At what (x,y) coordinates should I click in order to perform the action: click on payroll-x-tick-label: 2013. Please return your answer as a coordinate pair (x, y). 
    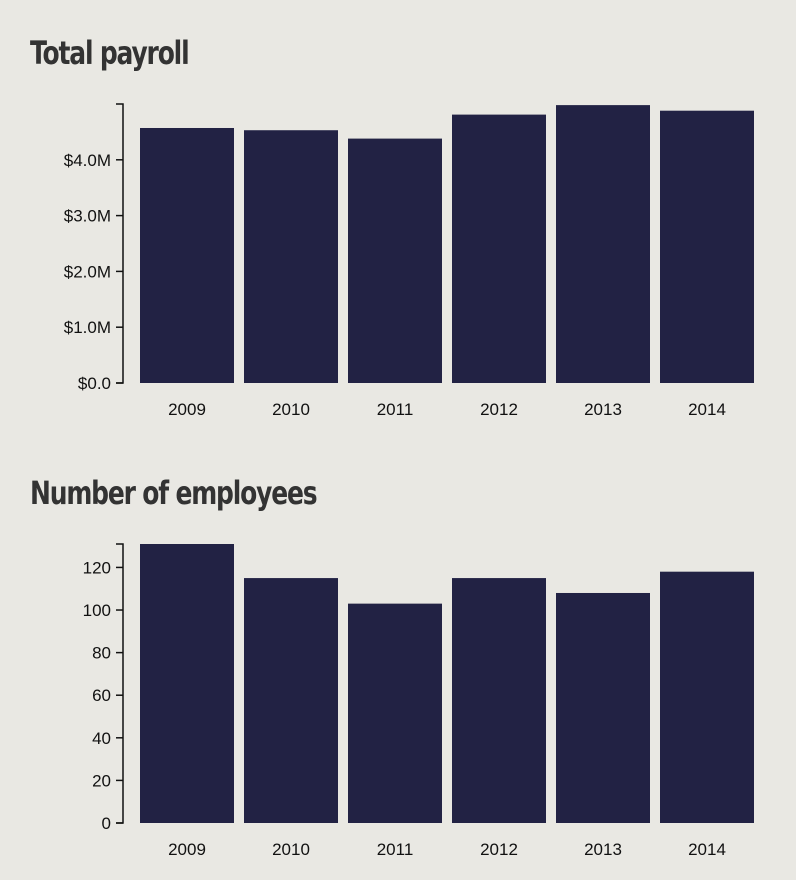
    Looking at the image, I should click on (603, 409).